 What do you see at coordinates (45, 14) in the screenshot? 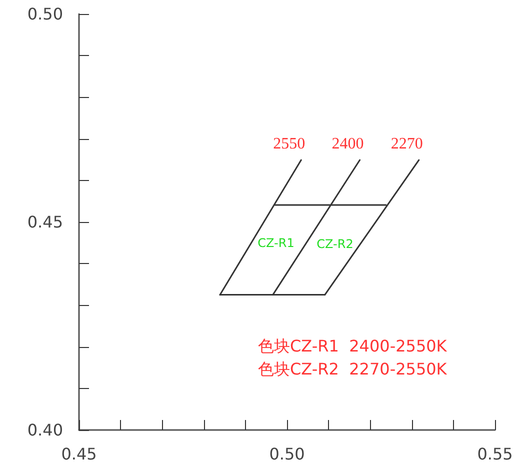
I see `y-tick-label: 0.50` at bounding box center [45, 14].